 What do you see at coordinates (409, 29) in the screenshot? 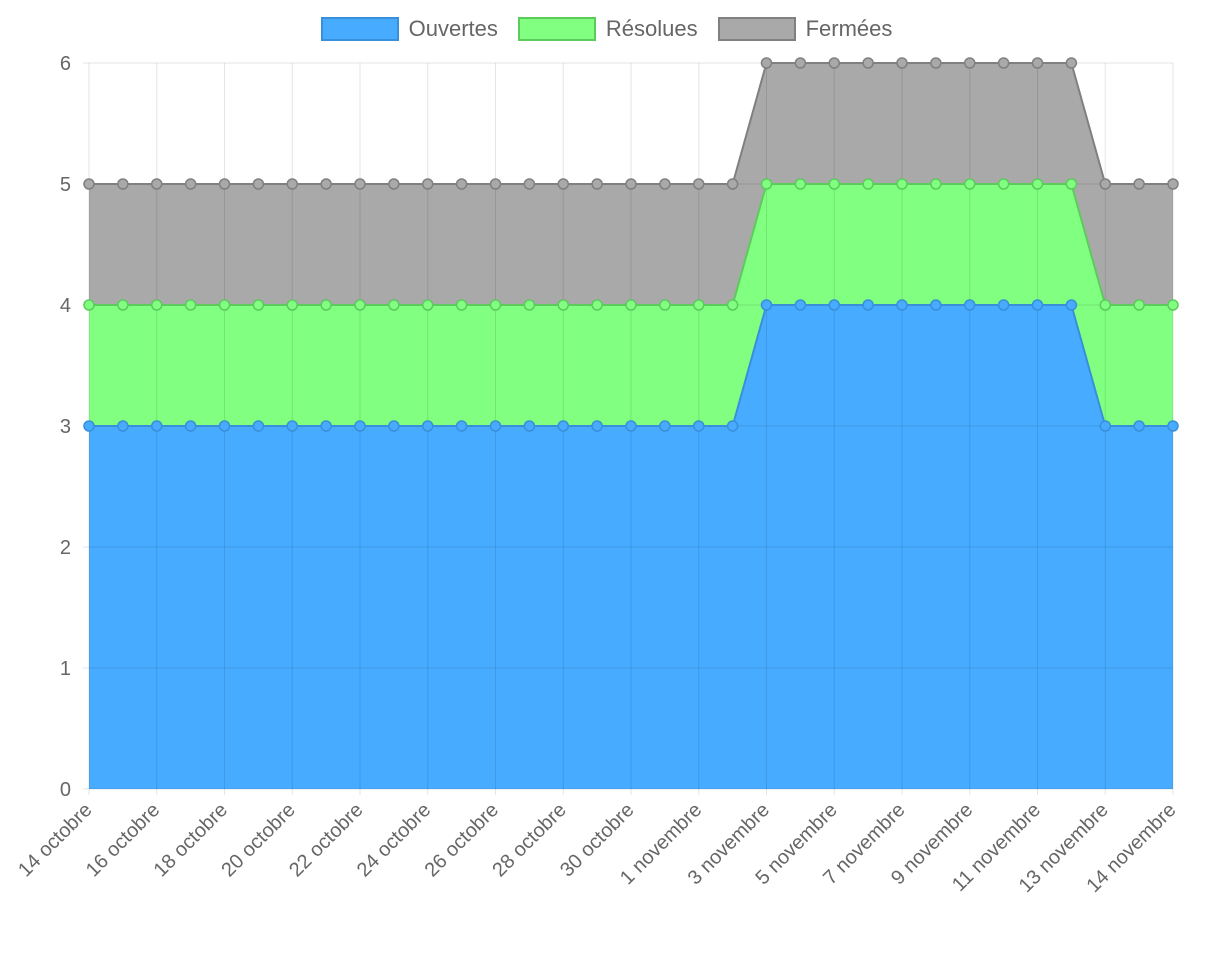
I see `legend-item-0: Ouvertes` at bounding box center [409, 29].